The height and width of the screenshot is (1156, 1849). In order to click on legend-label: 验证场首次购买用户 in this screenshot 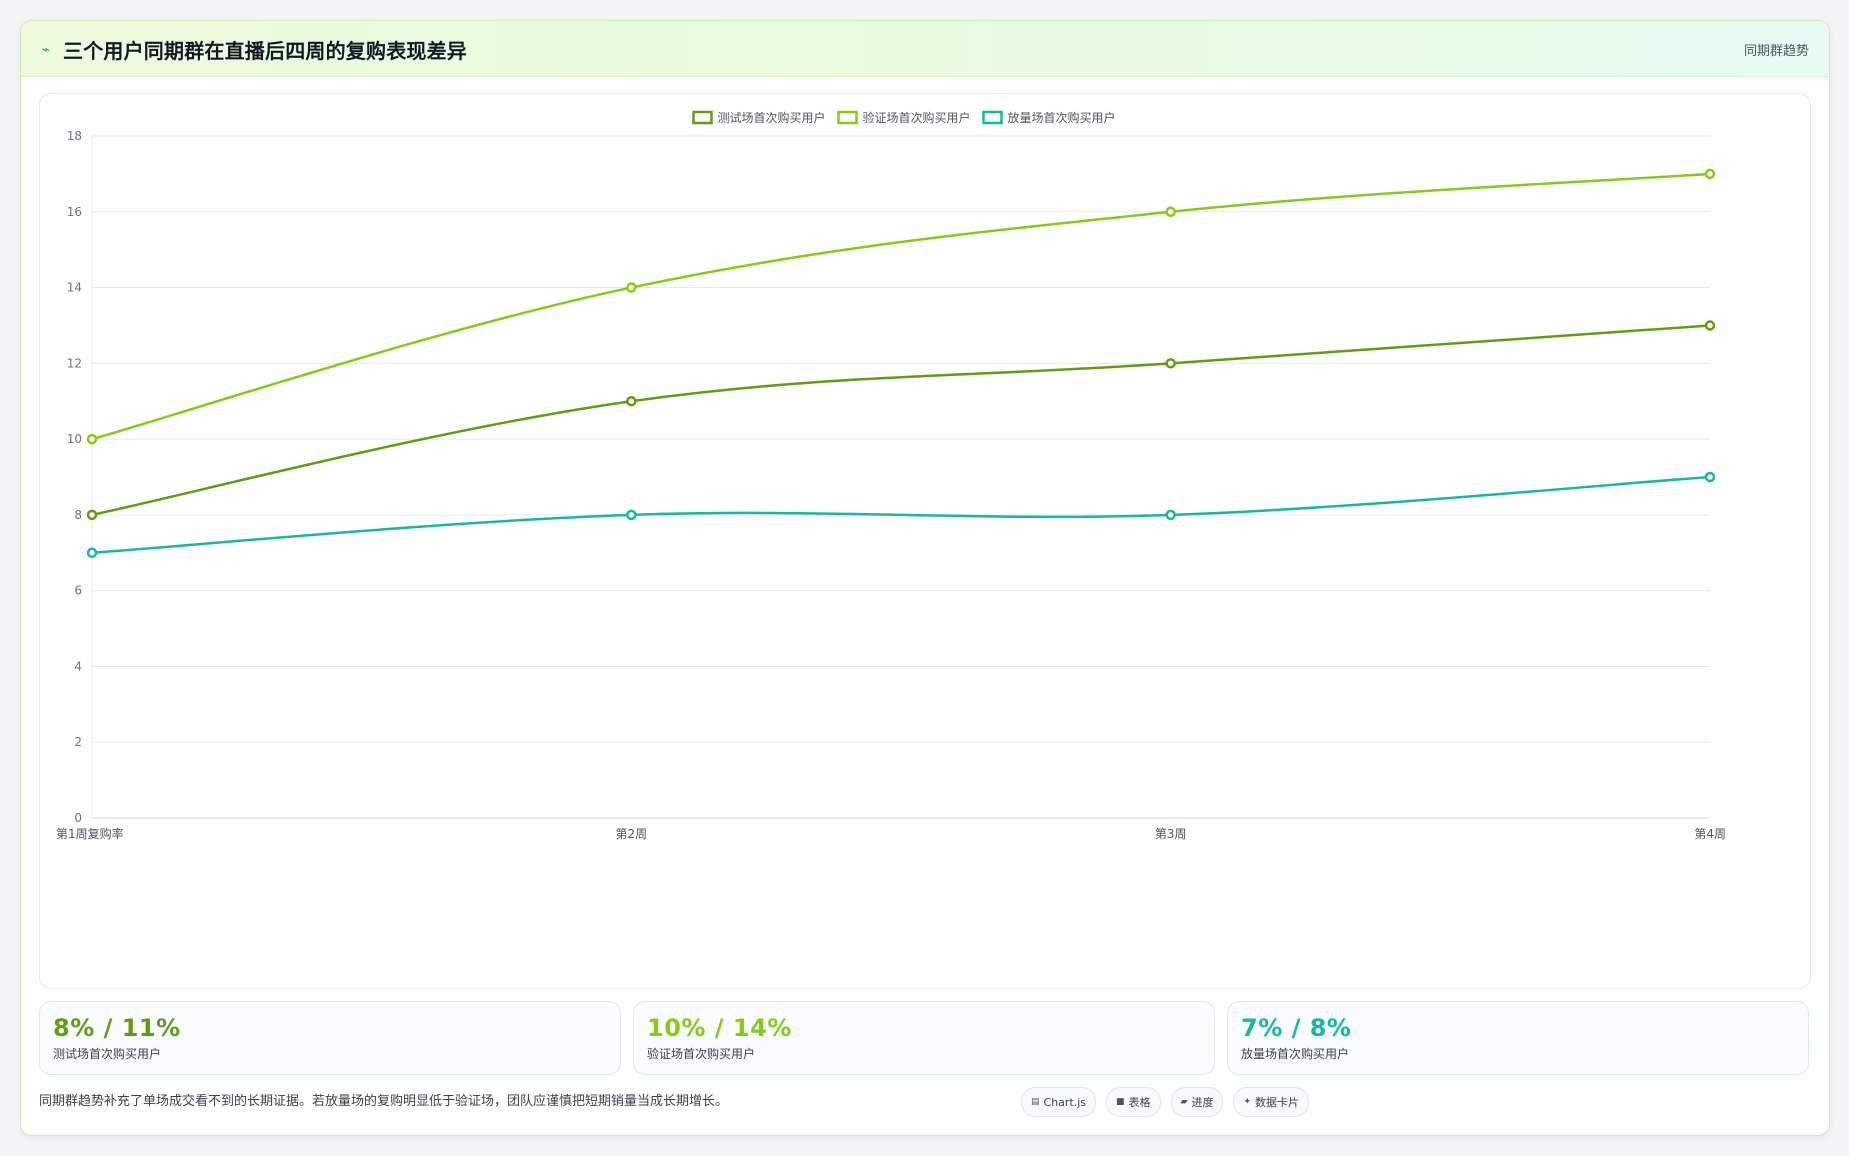, I will do `click(917, 117)`.